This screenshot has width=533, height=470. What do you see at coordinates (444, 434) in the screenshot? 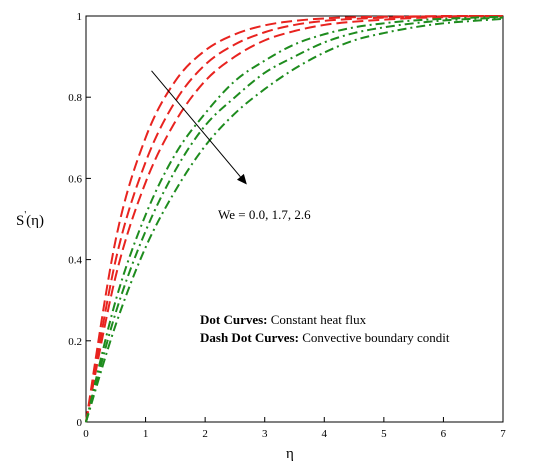
I see `x-tick-label: 6` at bounding box center [444, 434].